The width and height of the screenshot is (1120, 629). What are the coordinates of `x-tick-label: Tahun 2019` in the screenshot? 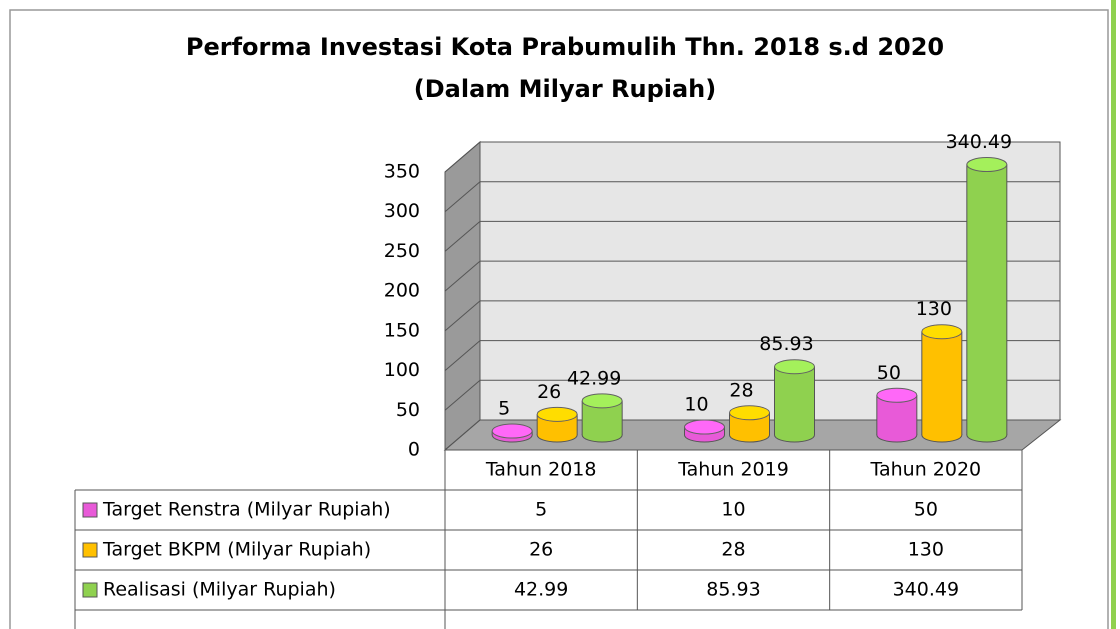 It's located at (733, 470).